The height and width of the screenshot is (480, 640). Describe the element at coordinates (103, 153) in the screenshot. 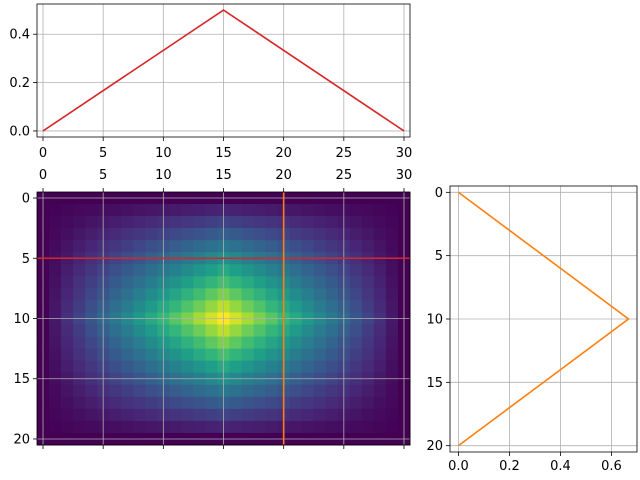

I see `top-x-tick-label: 5` at that location.